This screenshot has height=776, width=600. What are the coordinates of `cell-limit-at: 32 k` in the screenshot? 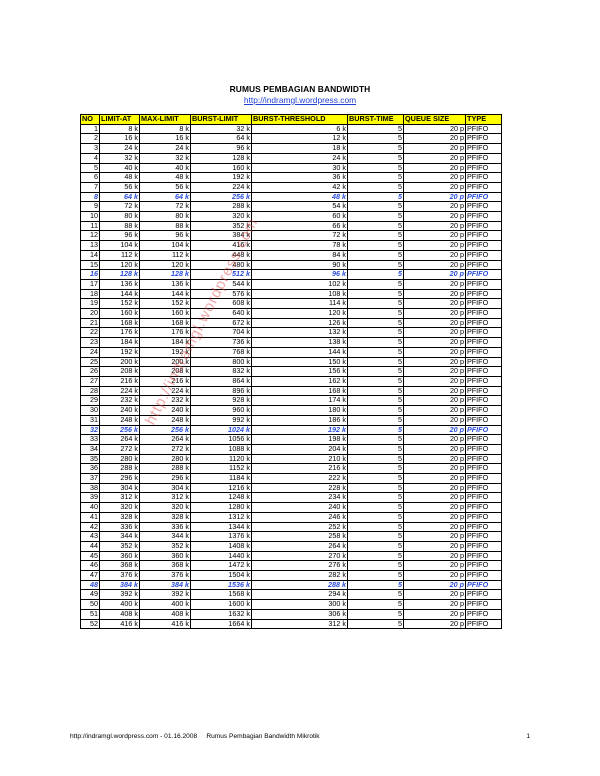 It's located at (119, 158).